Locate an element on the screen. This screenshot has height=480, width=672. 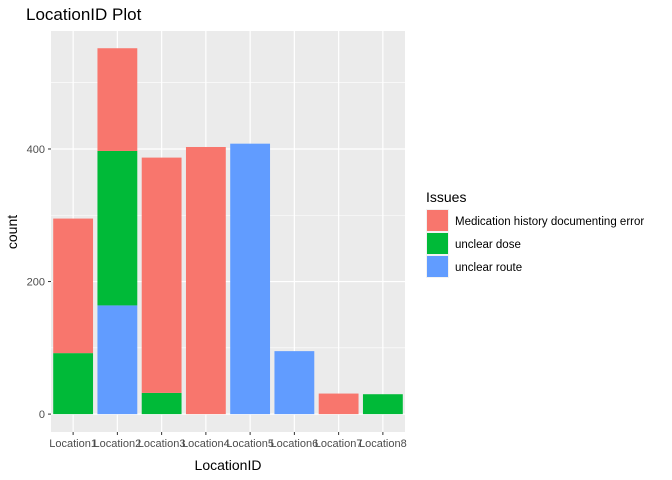
x-axis-label: LocationID is located at coordinates (228, 465).